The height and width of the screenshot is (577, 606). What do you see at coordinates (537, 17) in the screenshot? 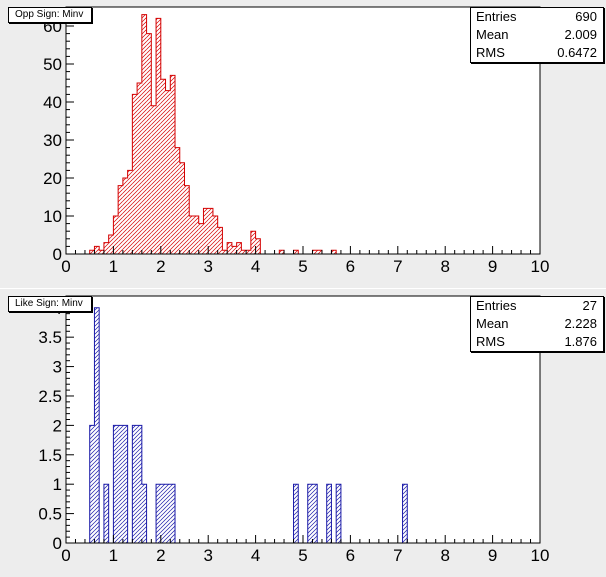
I see `stats-entries-row: Entries 690` at bounding box center [537, 17].